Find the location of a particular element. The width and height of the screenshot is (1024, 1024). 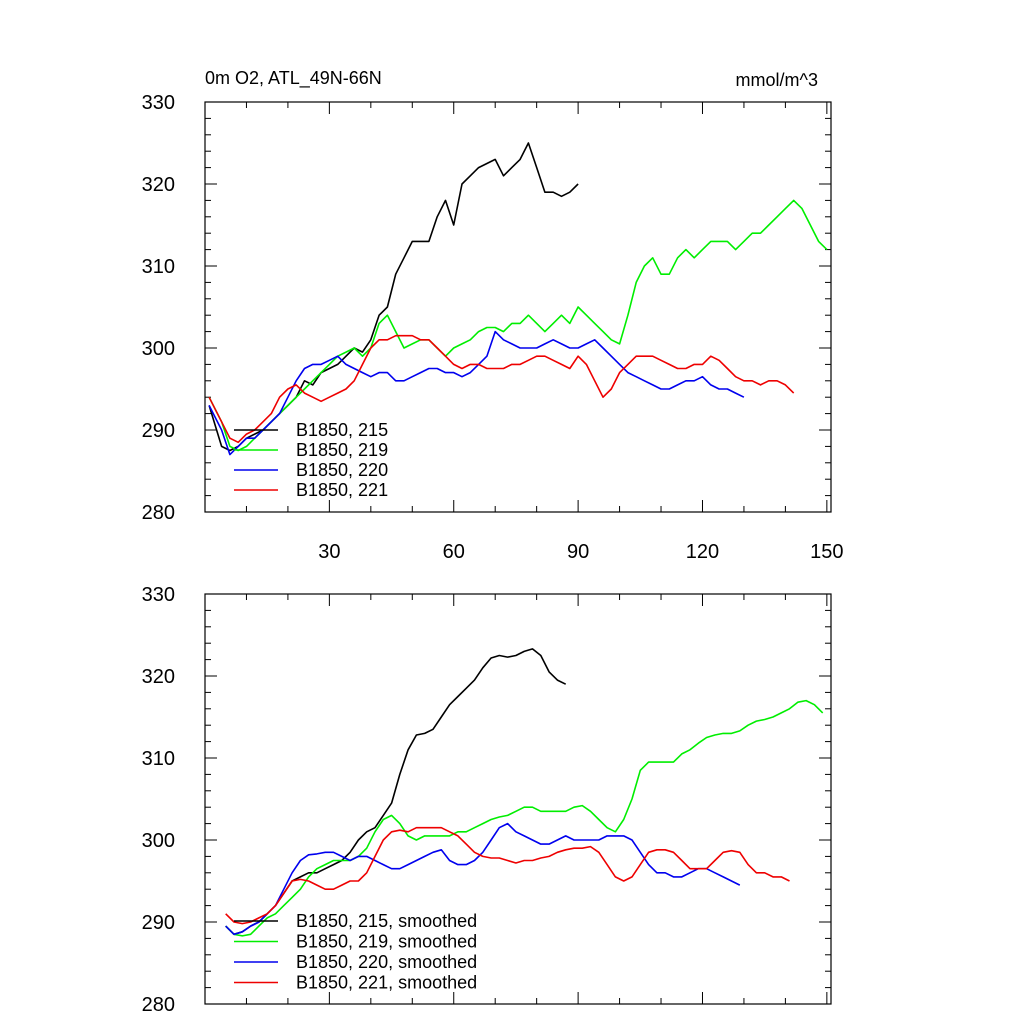

chart-title: 0m O2, ATL_49N-66N is located at coordinates (293, 78).